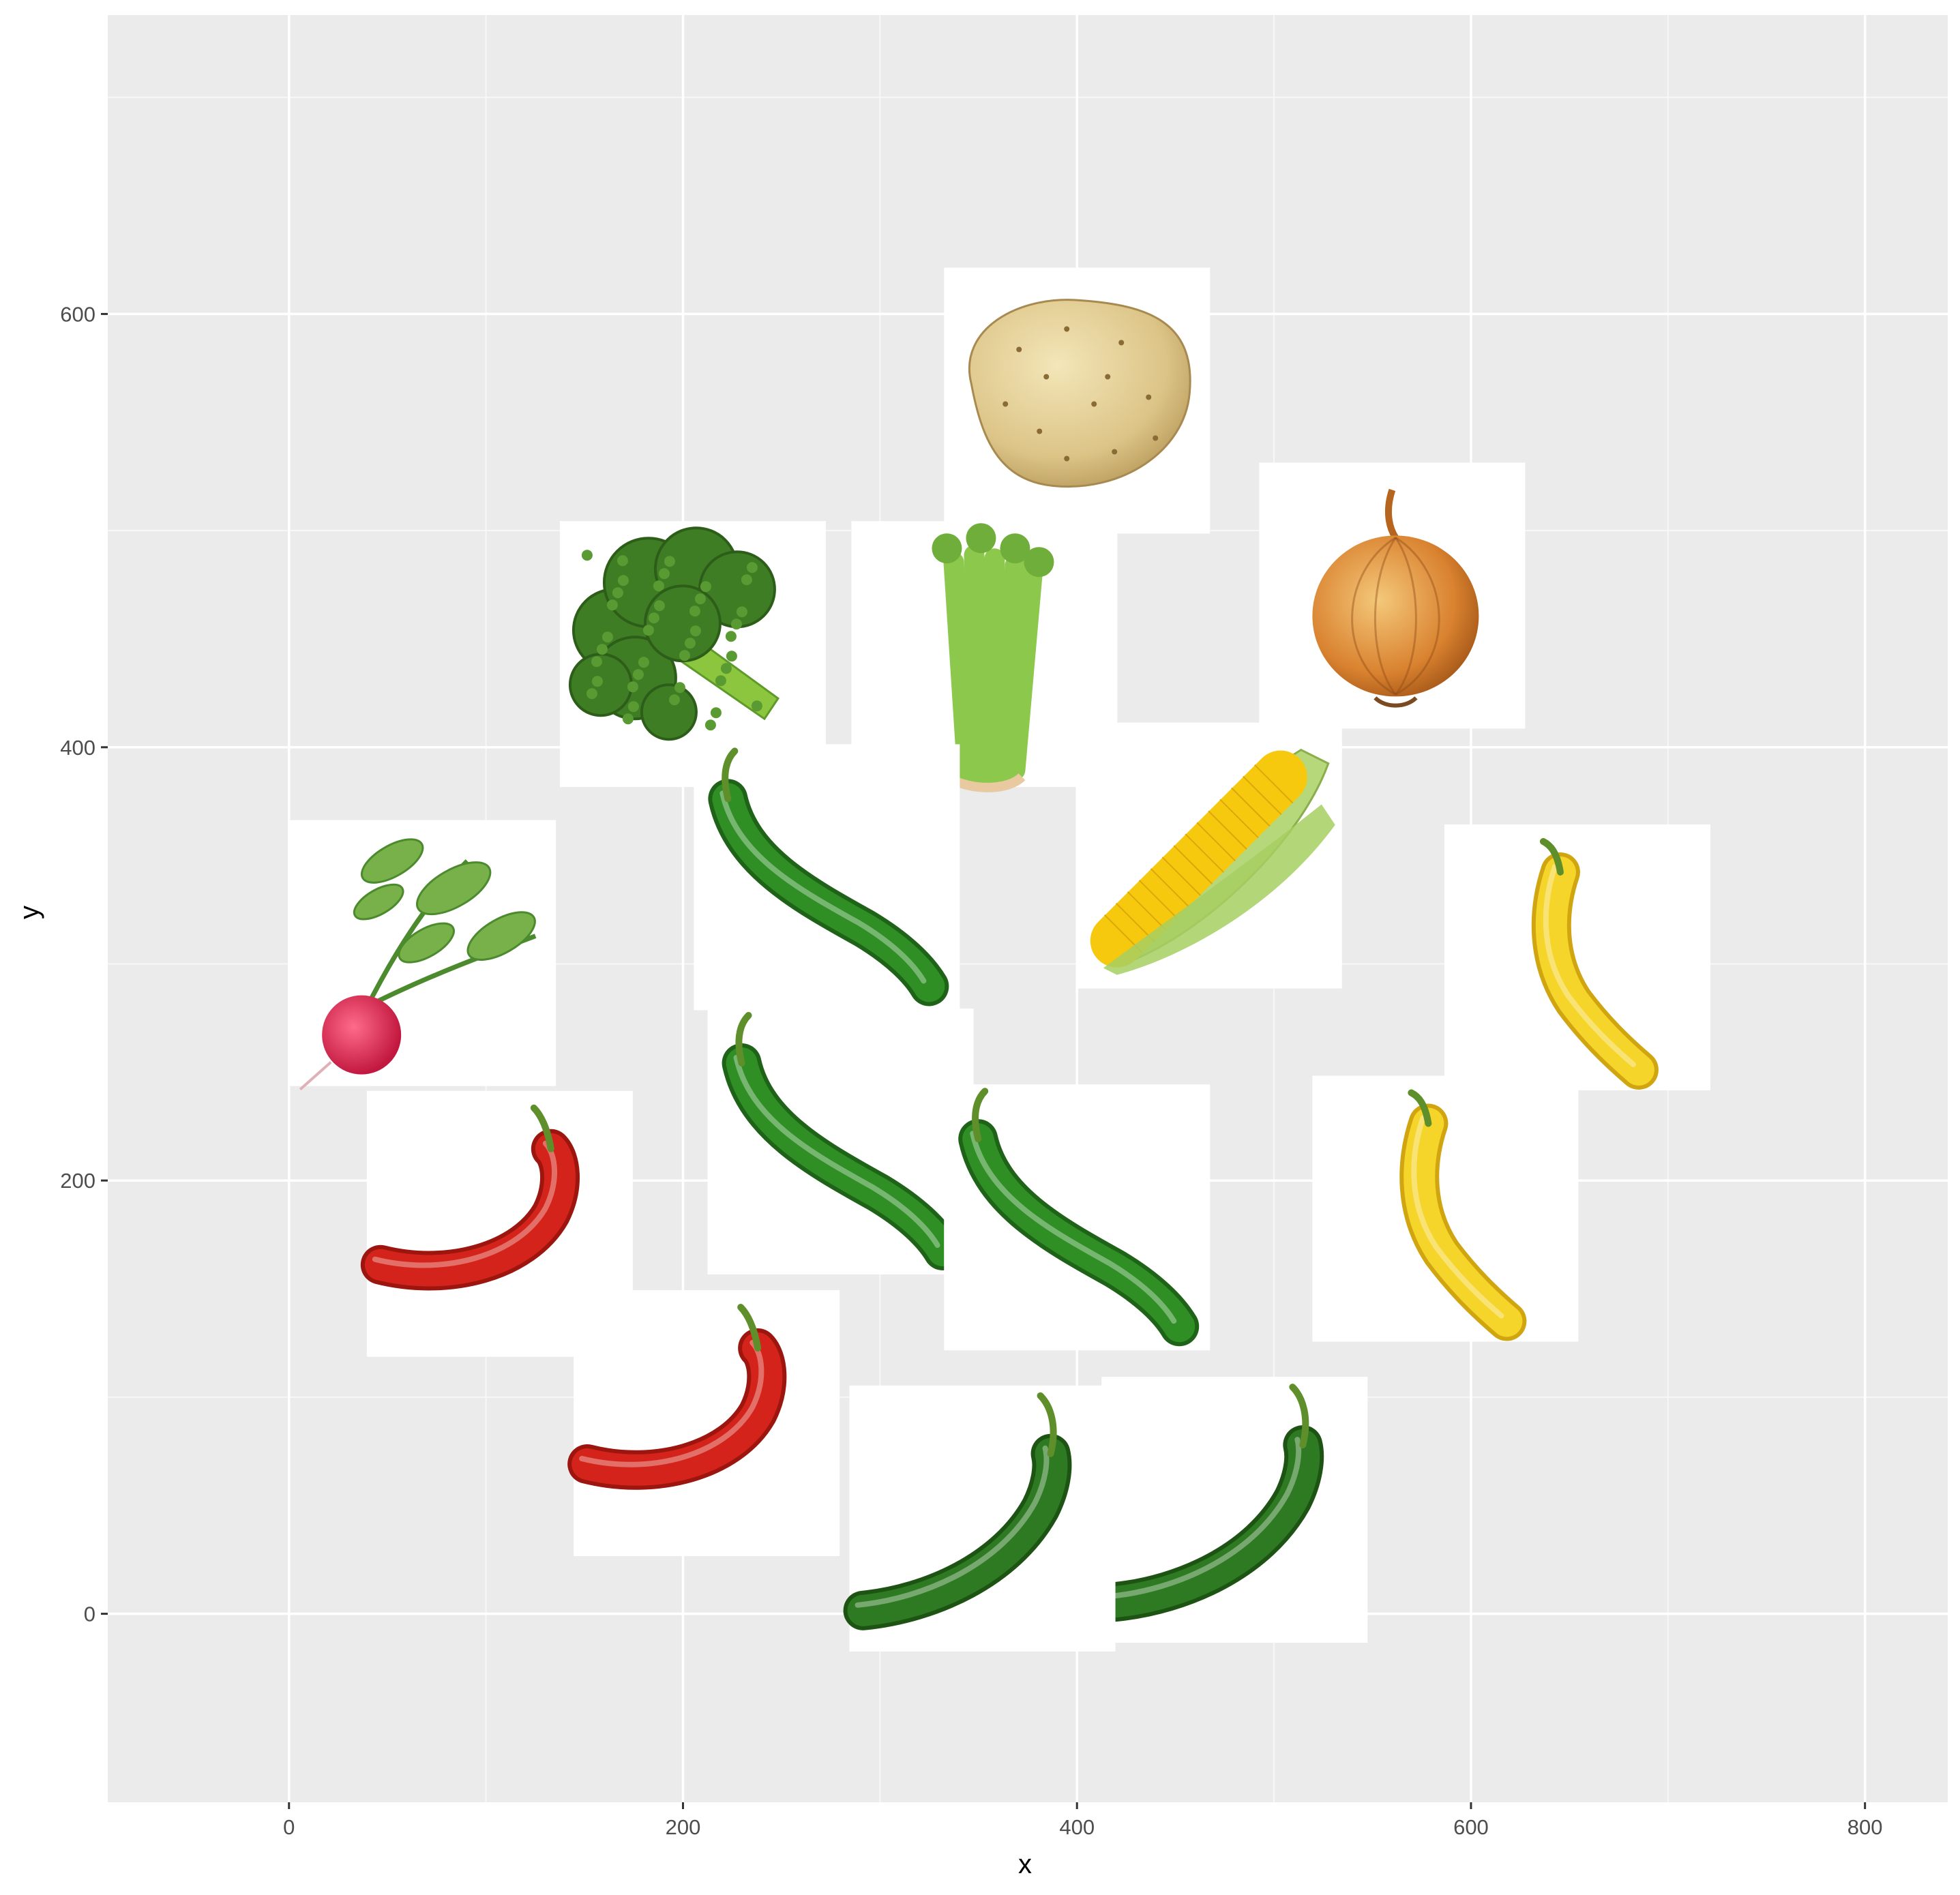 This screenshot has height=1895, width=1960. What do you see at coordinates (77, 748) in the screenshot?
I see `y-tick-label: 400` at bounding box center [77, 748].